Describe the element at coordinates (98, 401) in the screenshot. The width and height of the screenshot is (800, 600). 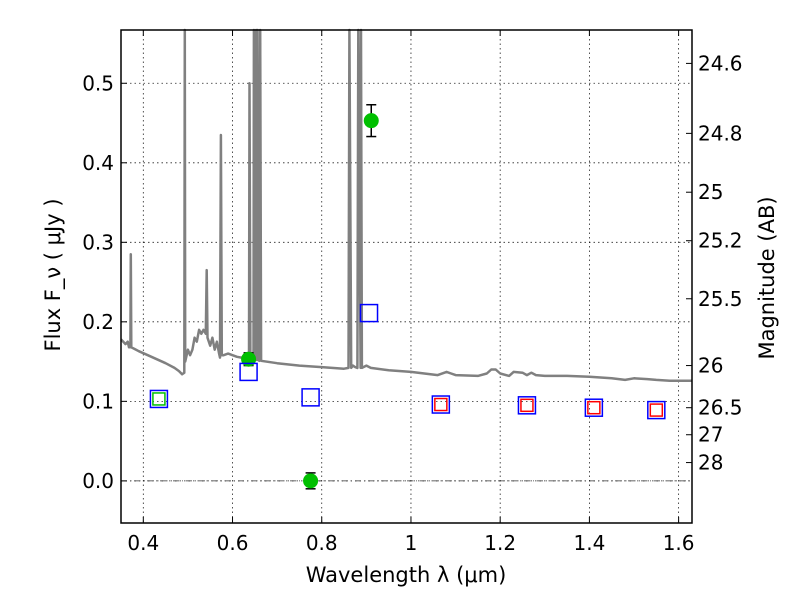
I see `y-tick-label: 0.1` at that location.